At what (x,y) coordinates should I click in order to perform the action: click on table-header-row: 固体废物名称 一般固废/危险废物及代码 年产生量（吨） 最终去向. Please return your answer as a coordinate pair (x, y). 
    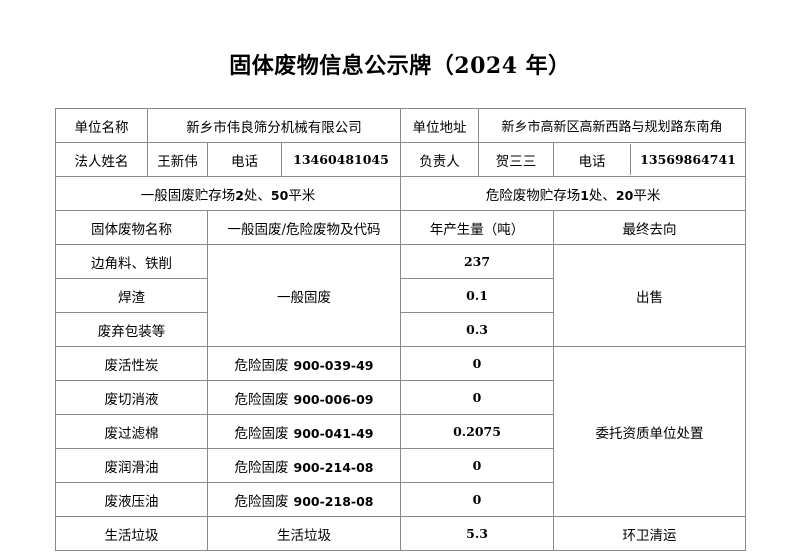
    Looking at the image, I should click on (401, 227).